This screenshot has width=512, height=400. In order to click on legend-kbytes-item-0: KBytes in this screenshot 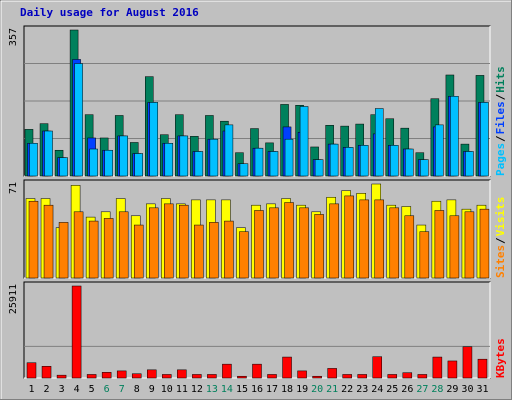, I will do `click(500, 358)`.